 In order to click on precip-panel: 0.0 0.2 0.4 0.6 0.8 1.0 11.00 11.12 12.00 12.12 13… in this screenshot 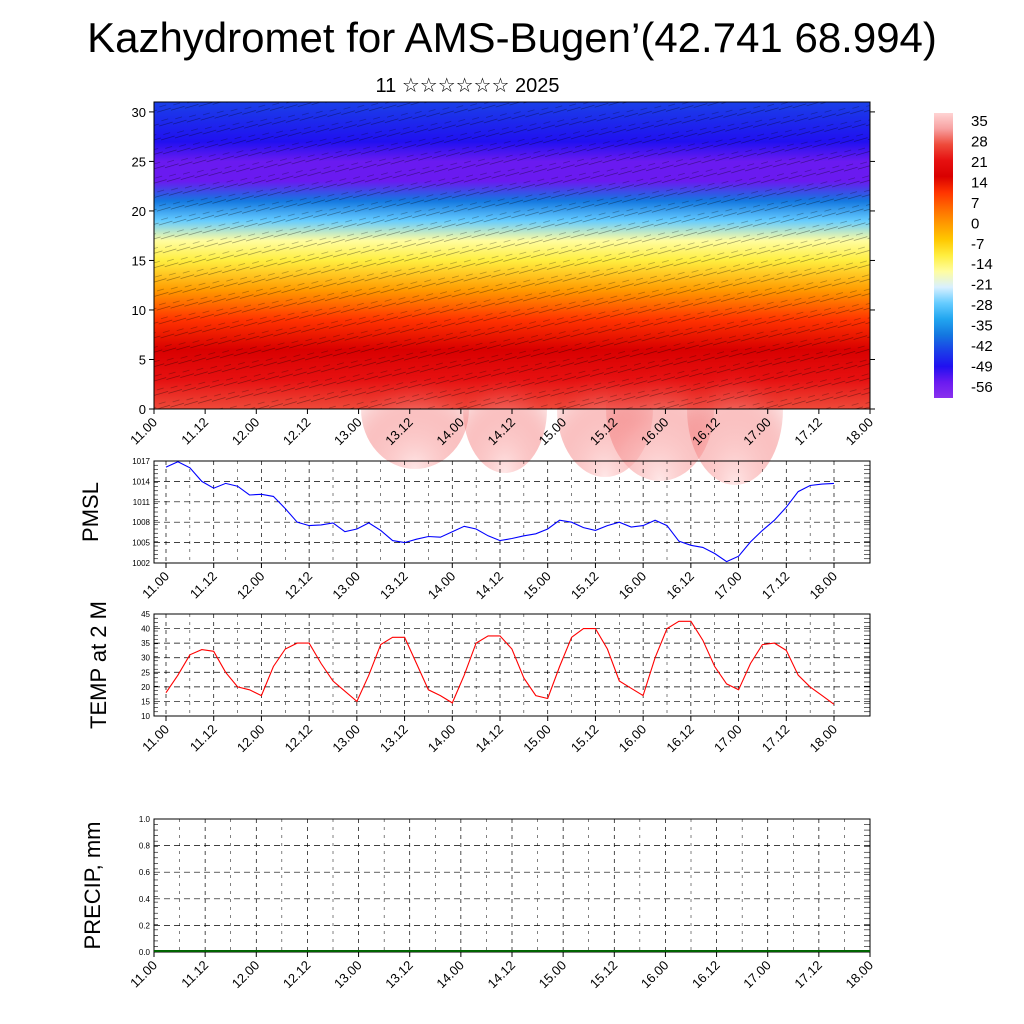, I will do `click(478, 903)`.